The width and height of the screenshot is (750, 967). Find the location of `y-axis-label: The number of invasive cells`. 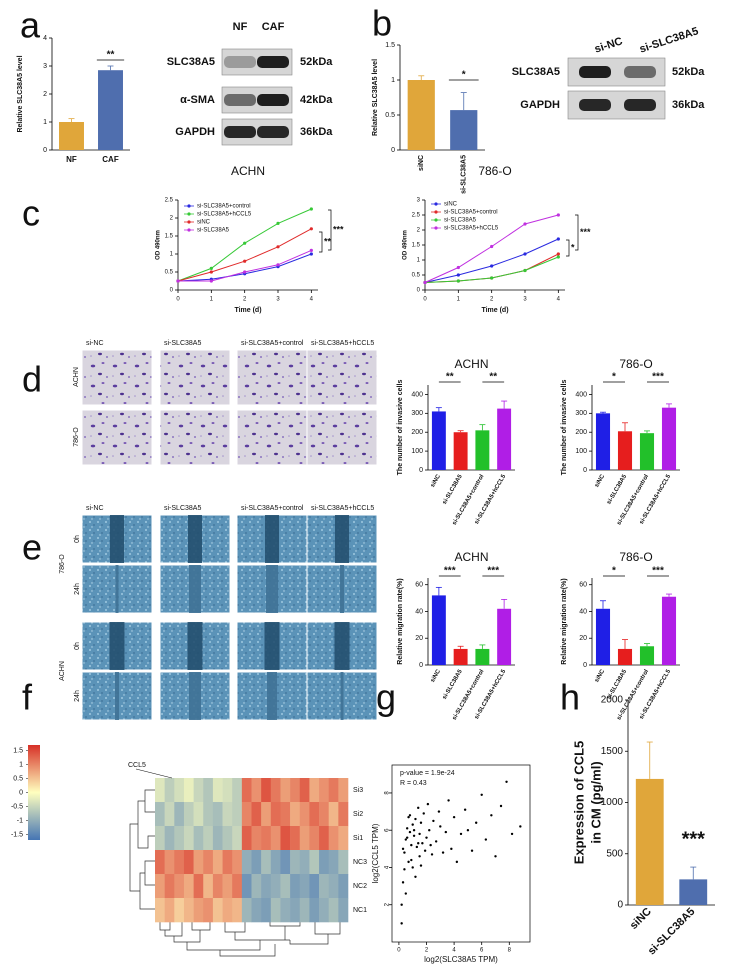

y-axis-label: The number of invasive cells is located at coordinates (564, 428).